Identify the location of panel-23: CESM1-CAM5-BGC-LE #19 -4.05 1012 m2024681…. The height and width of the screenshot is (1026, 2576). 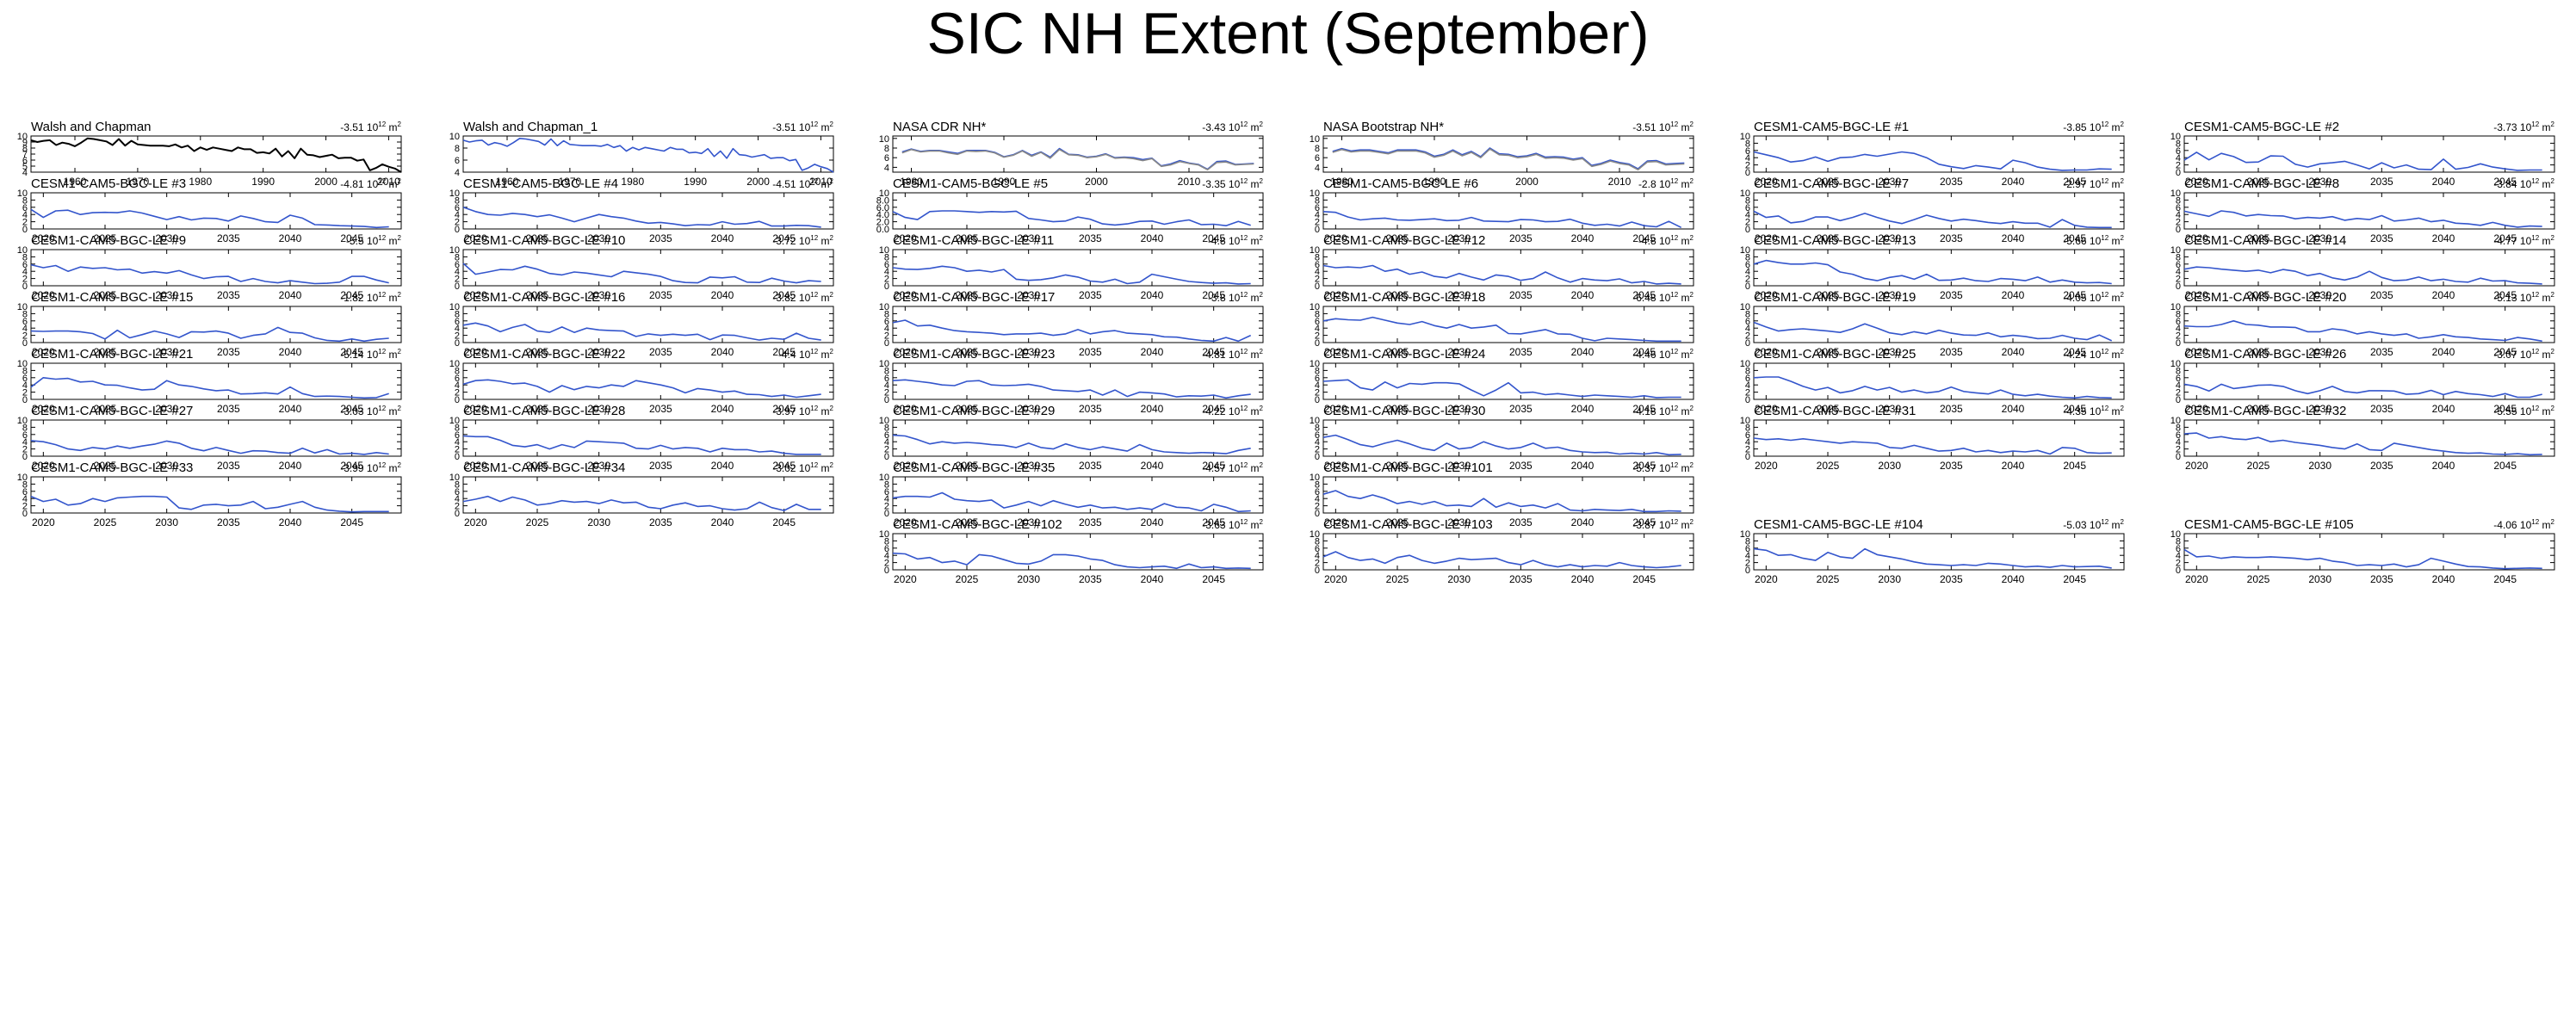
(1933, 324).